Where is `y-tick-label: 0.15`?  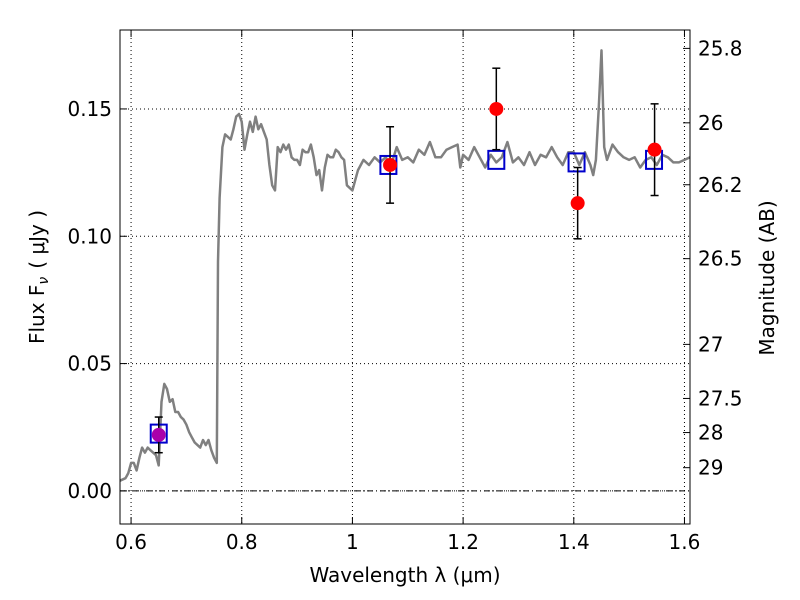 y-tick-label: 0.15 is located at coordinates (89, 109).